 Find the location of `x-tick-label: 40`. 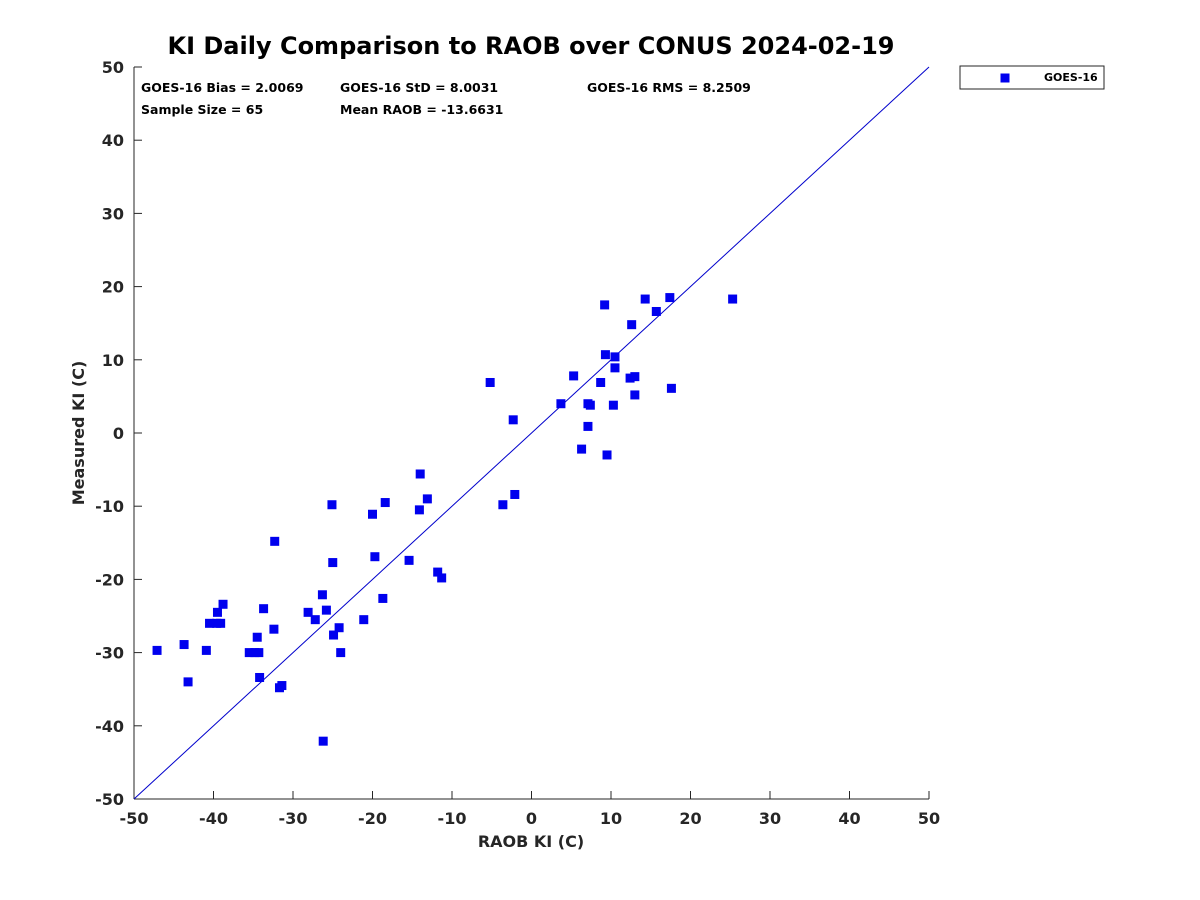

x-tick-label: 40 is located at coordinates (849, 818).